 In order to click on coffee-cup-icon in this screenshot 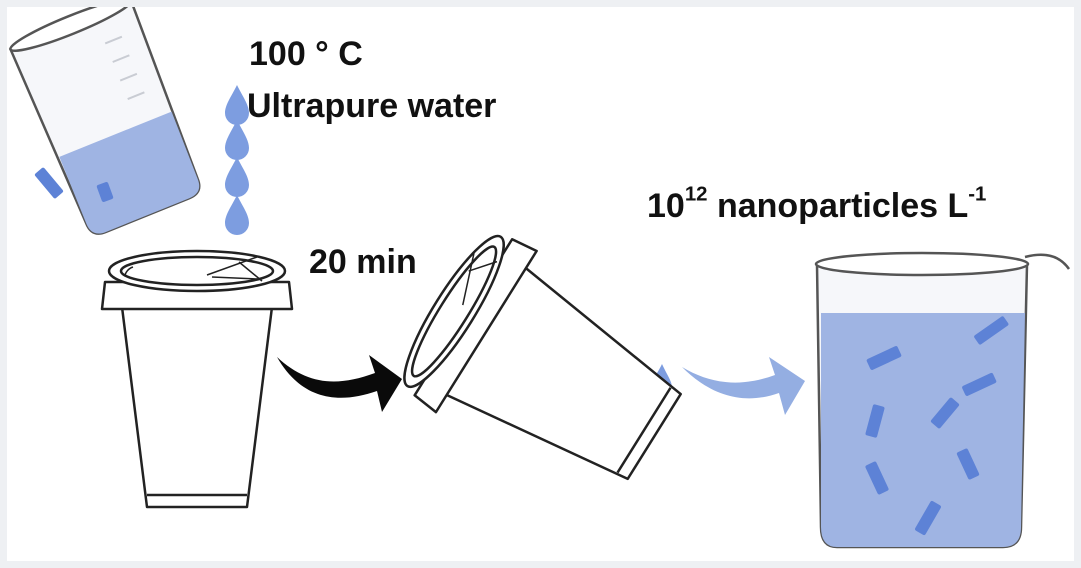, I will do `click(197, 379)`.